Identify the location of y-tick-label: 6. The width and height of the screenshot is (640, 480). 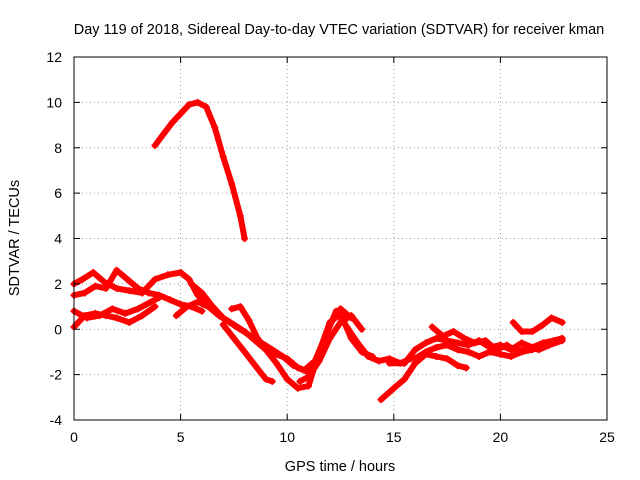
(58, 193).